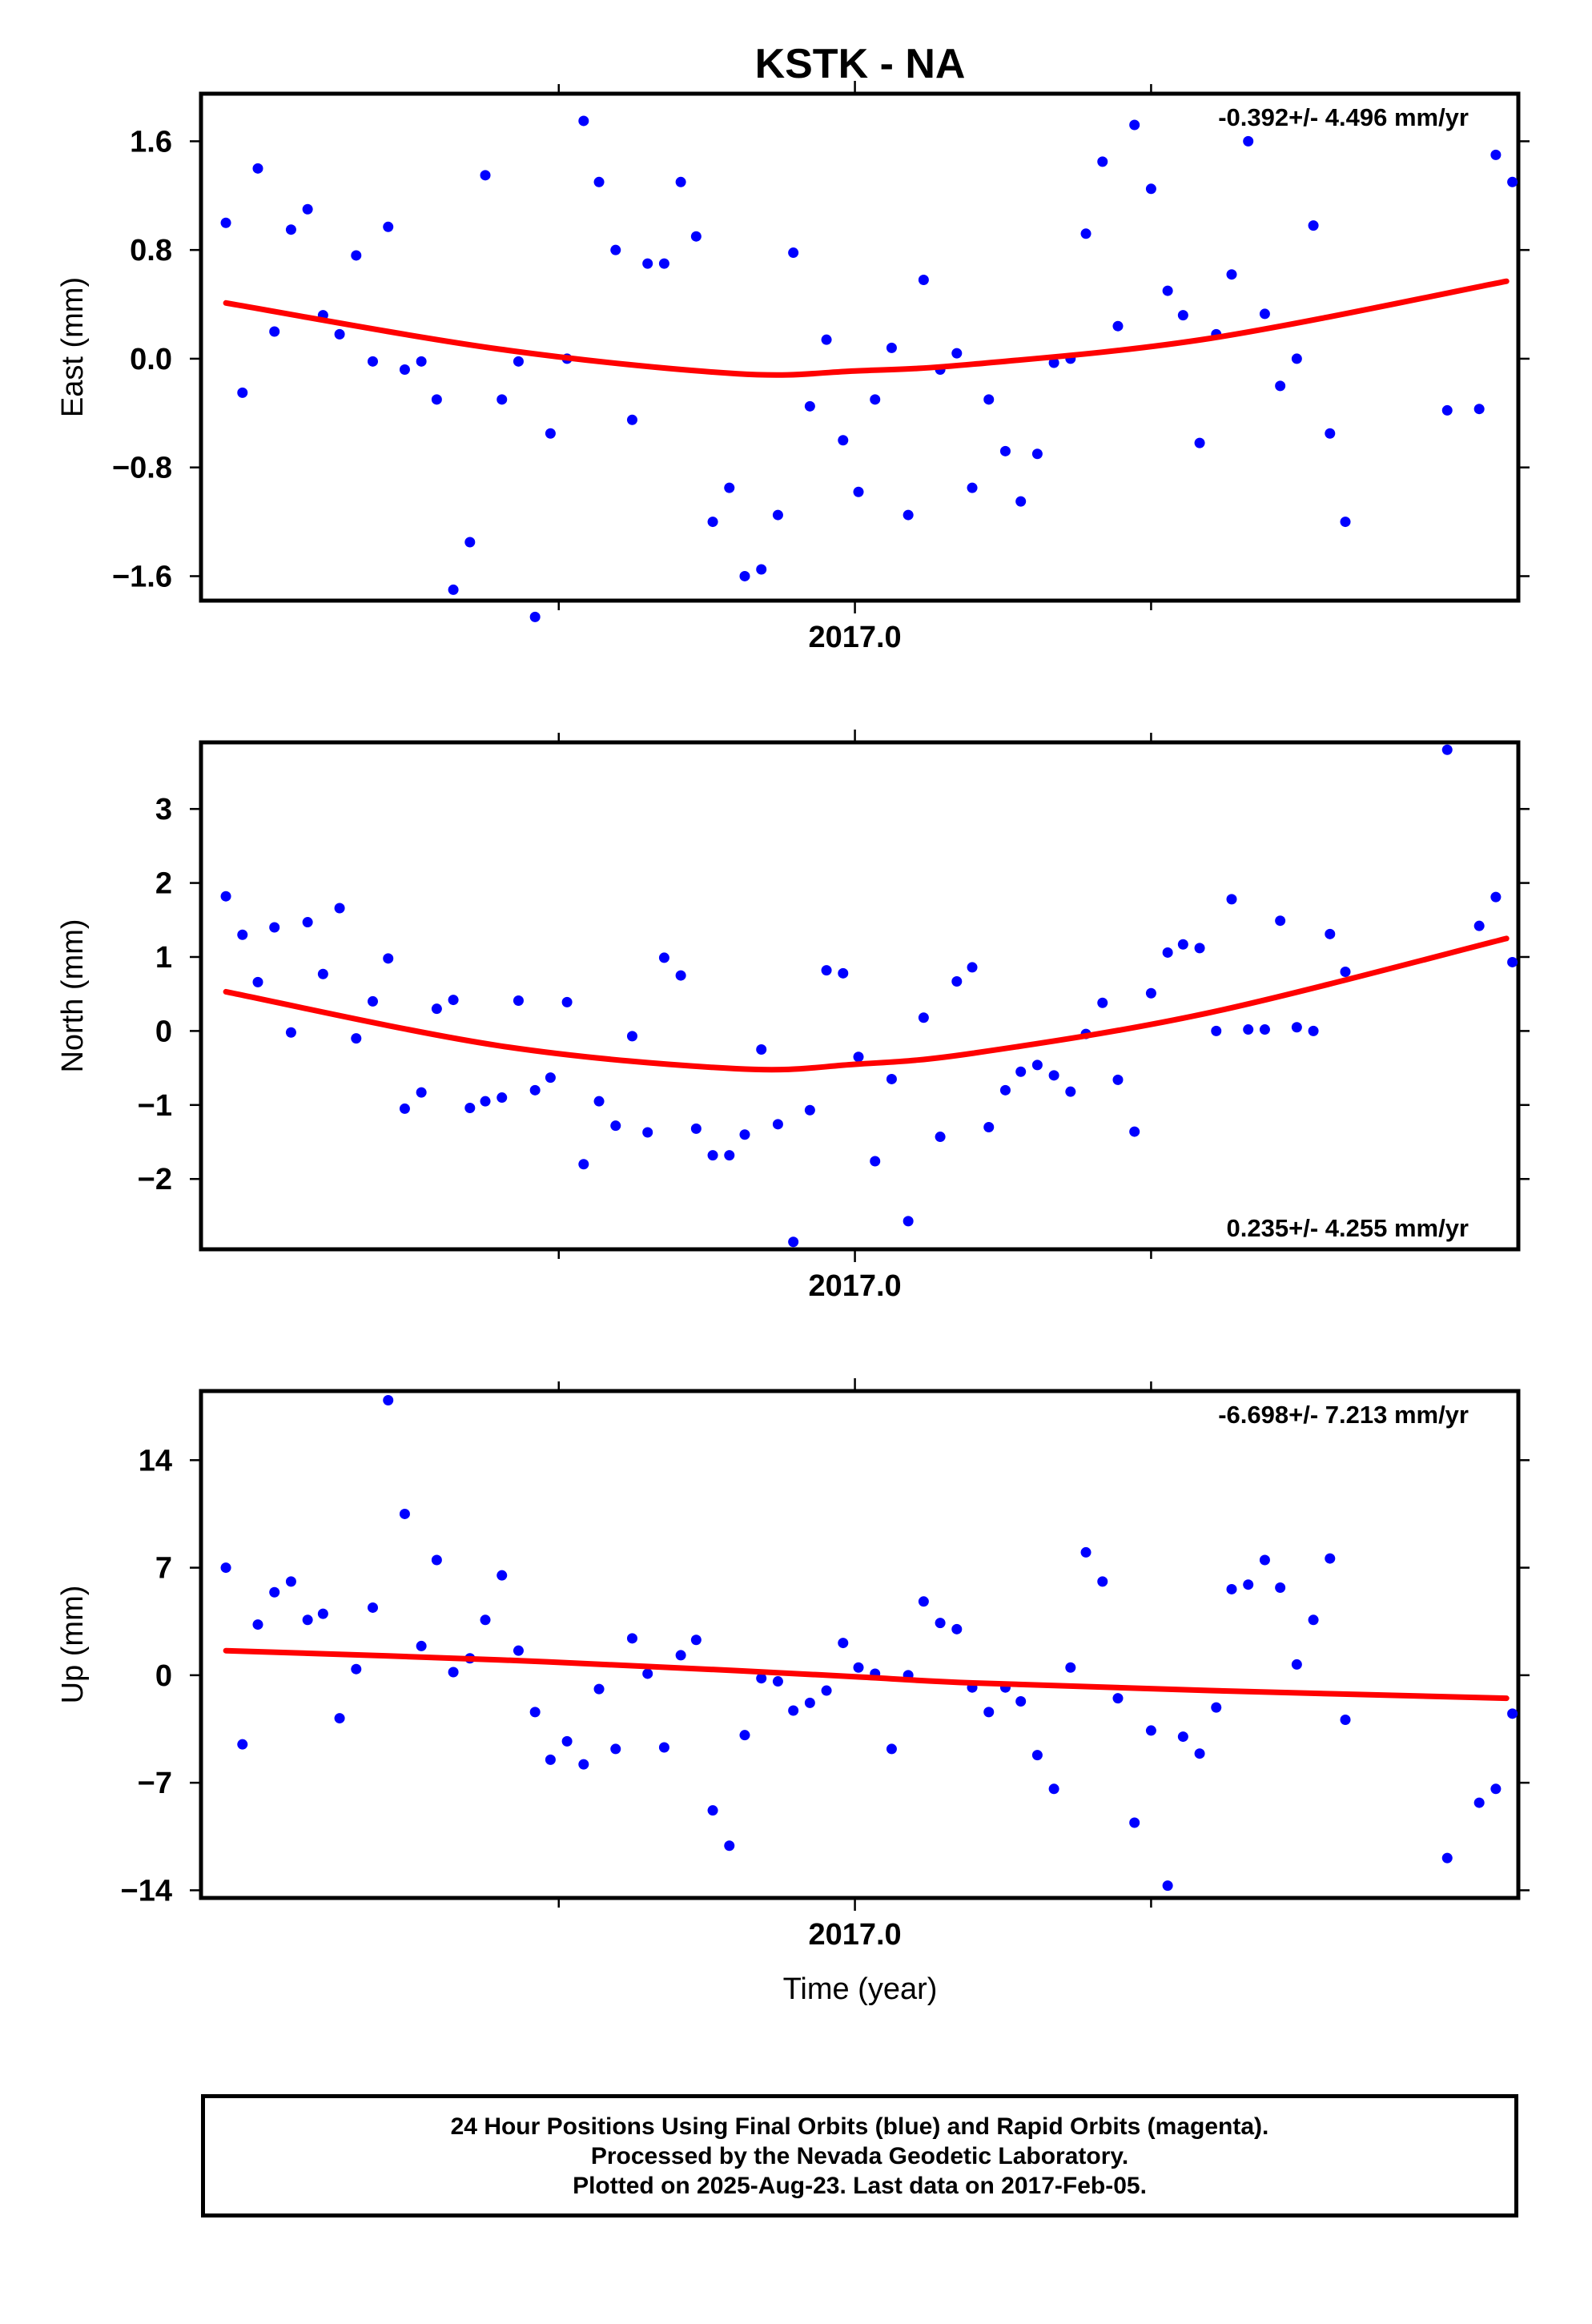 This screenshot has width=1592, height=2324. Describe the element at coordinates (866, 1004) in the screenshot. I see `north-fit-line` at that location.